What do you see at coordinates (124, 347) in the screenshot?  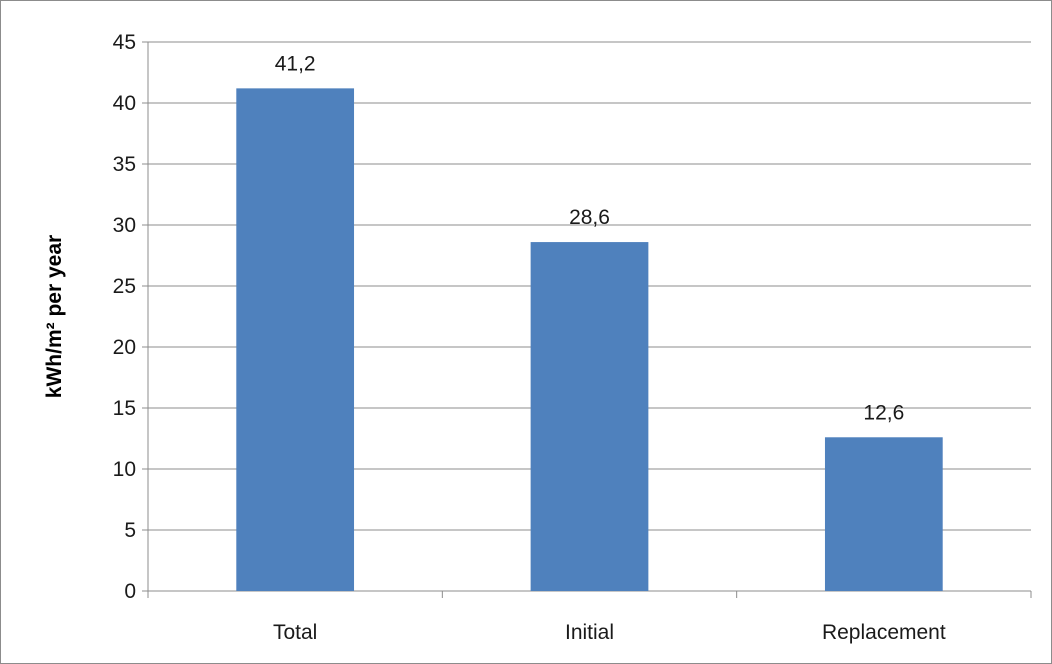 I see `y-tick-label: 20` at bounding box center [124, 347].